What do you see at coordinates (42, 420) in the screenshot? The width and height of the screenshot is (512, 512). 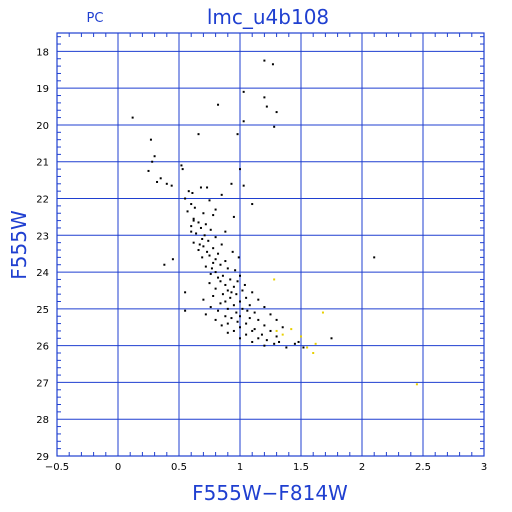 I see `y-tick-label: 28` at bounding box center [42, 420].